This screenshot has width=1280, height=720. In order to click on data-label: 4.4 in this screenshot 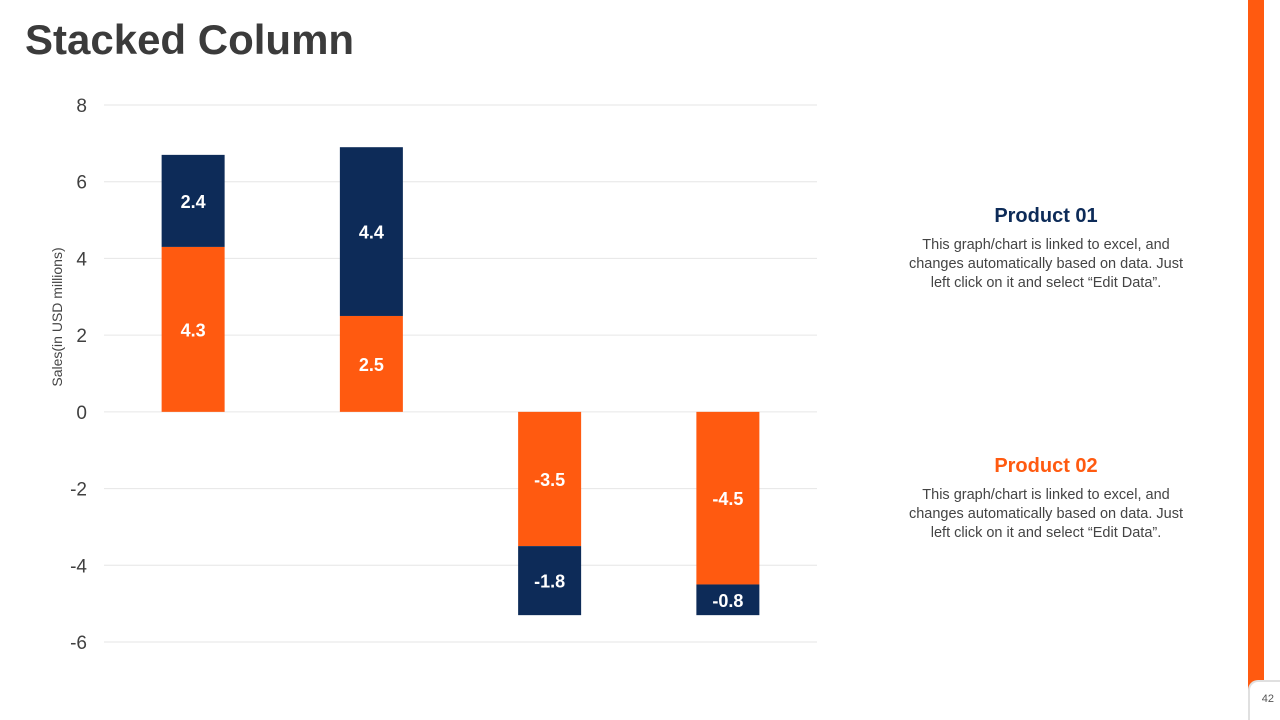, I will do `click(371, 233)`.